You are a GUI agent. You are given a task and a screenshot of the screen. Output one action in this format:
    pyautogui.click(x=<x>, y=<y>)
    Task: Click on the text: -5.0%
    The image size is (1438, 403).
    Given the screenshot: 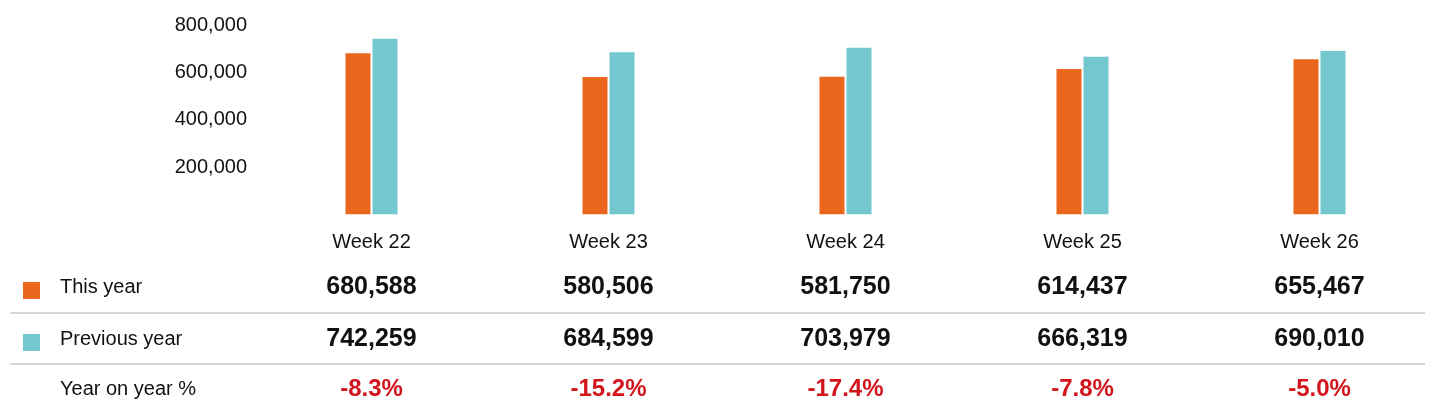 What is the action you would take?
    pyautogui.click(x=1319, y=387)
    